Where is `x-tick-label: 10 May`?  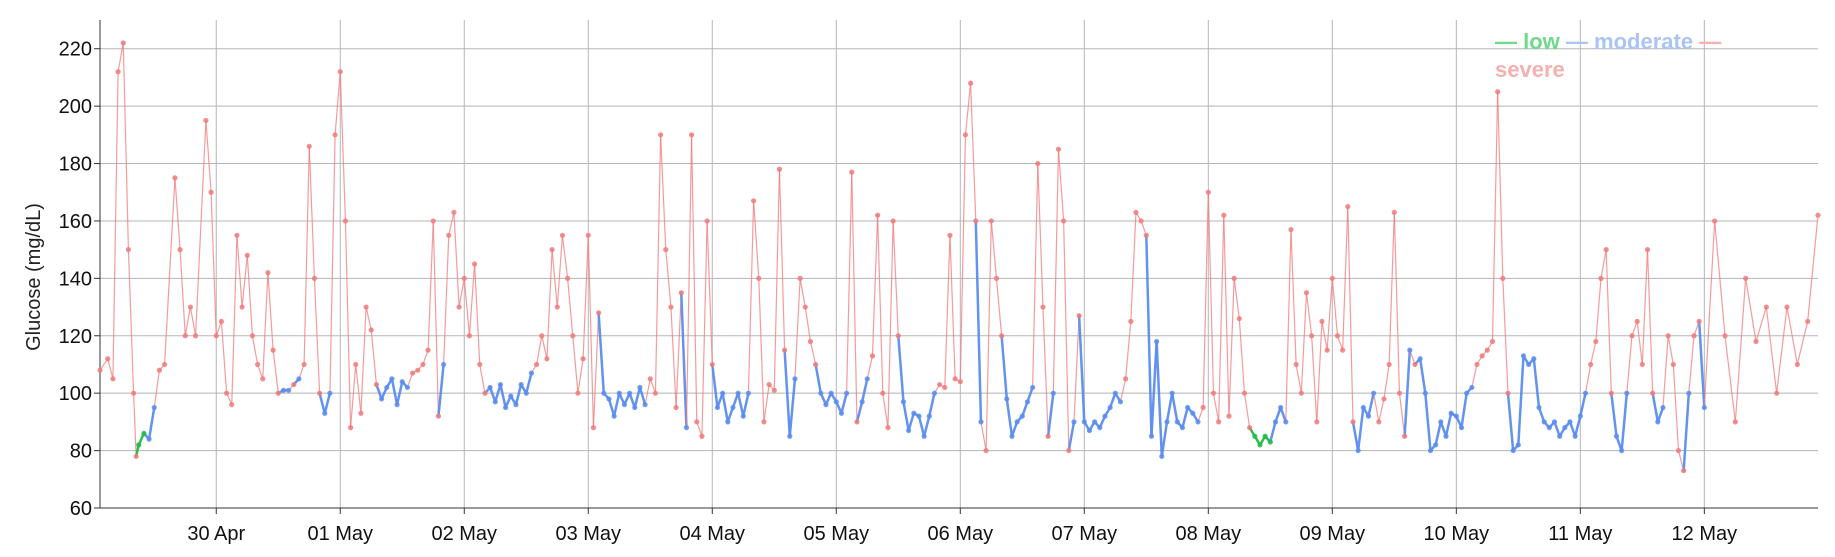
x-tick-label: 10 May is located at coordinates (1457, 534).